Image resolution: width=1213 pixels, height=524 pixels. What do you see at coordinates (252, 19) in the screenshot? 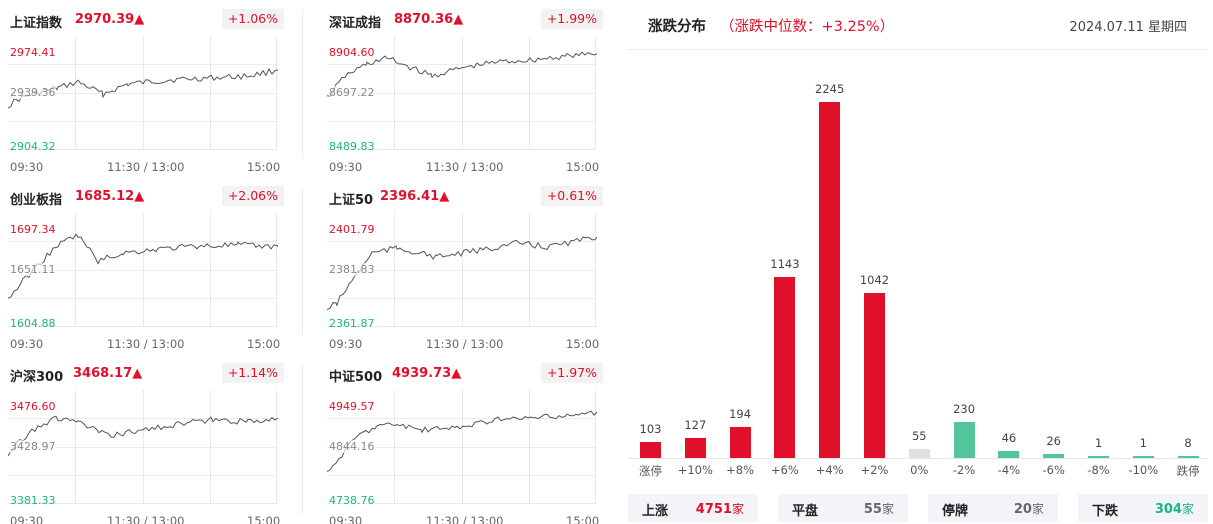
I see `index-change-badge: +1.06%` at bounding box center [252, 19].